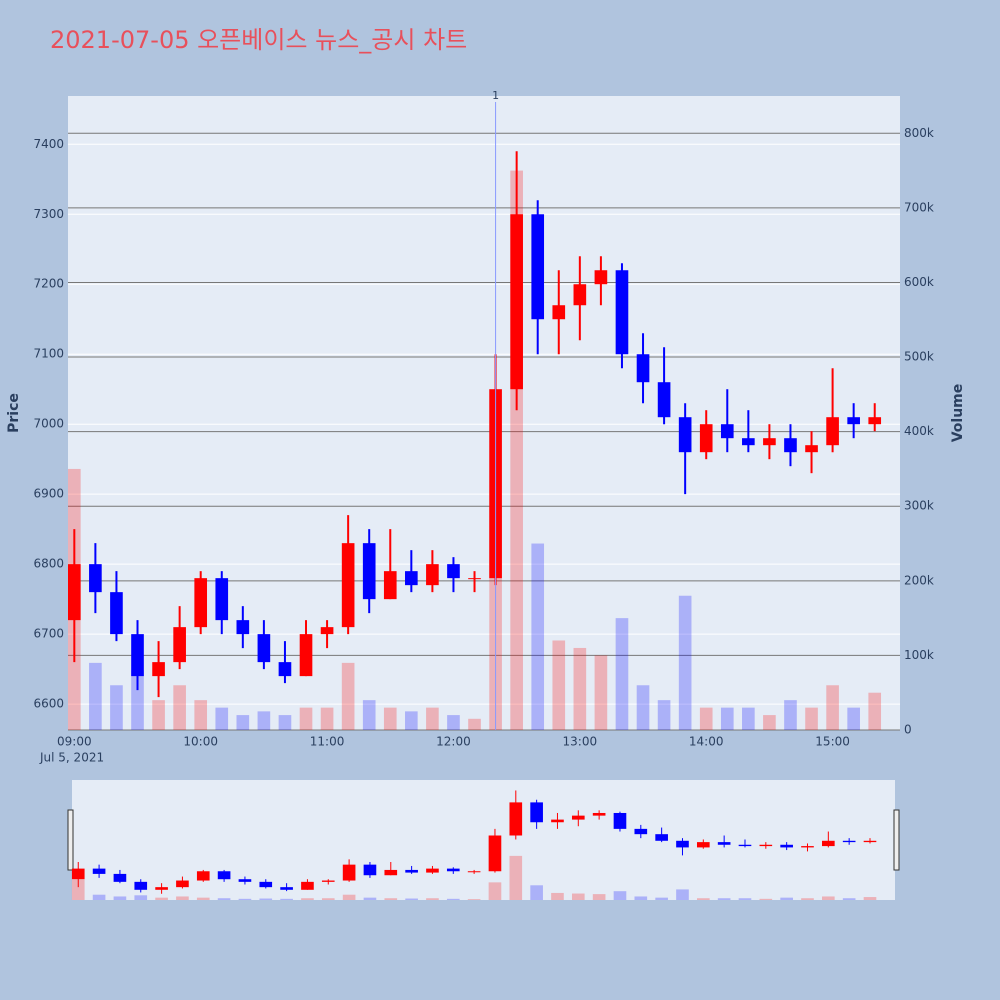 The height and width of the screenshot is (1000, 1000). I want to click on y2-tick-label: 400k, so click(919, 431).